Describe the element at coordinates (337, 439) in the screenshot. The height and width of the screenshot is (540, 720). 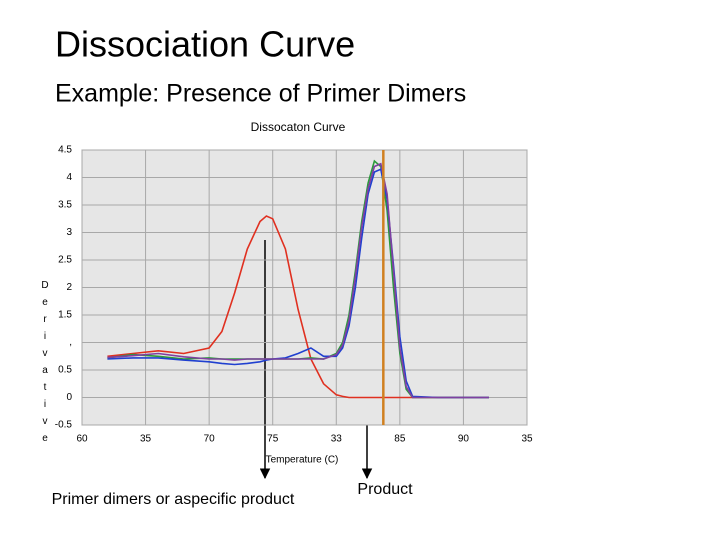
I see `x-tick-label: 33` at that location.